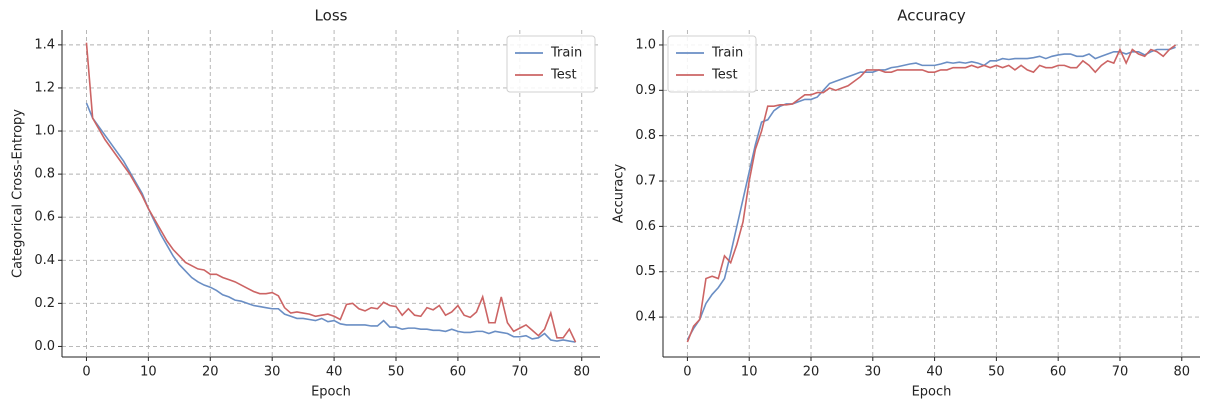 Image resolution: width=1211 pixels, height=411 pixels. What do you see at coordinates (645, 271) in the screenshot?
I see `y-tick-label: 0.5` at bounding box center [645, 271].